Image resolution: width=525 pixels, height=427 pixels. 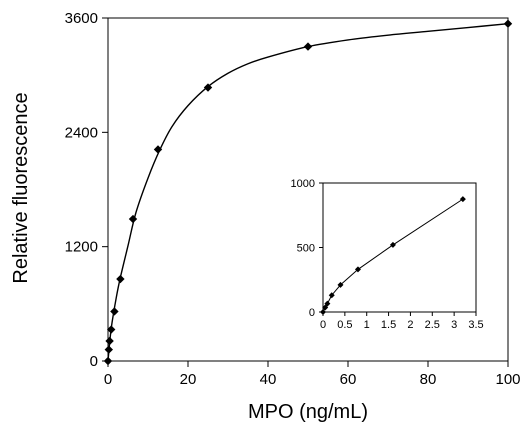 I want to click on inset-plot-frame, so click(x=399, y=247).